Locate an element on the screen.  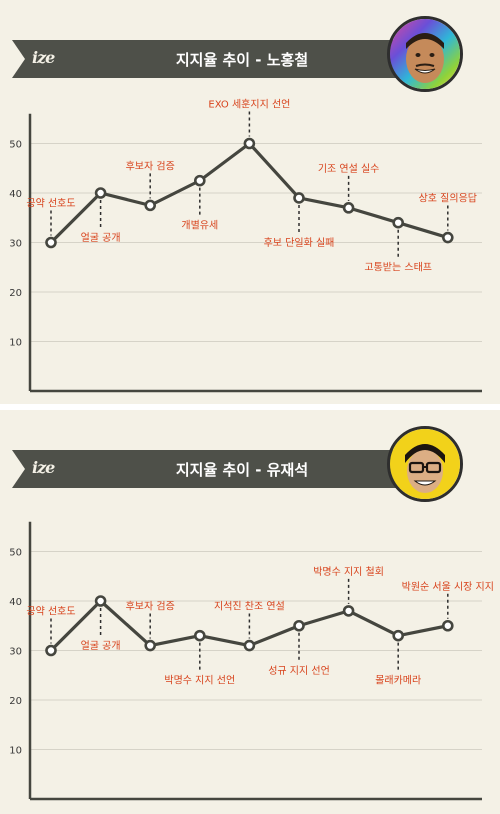
annotation-label: 개별유세 is located at coordinates (199, 226).